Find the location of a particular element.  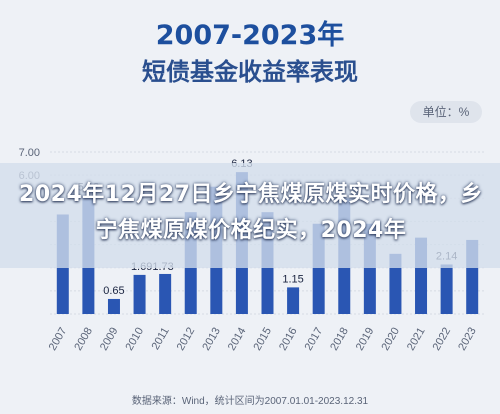

bar-2016 is located at coordinates (293, 300).